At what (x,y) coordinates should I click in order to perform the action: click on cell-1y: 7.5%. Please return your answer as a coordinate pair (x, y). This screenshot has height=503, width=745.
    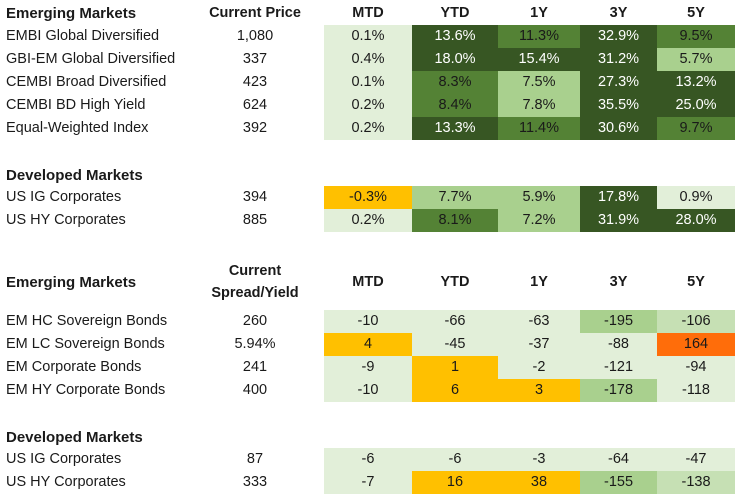
    Looking at the image, I should click on (539, 82).